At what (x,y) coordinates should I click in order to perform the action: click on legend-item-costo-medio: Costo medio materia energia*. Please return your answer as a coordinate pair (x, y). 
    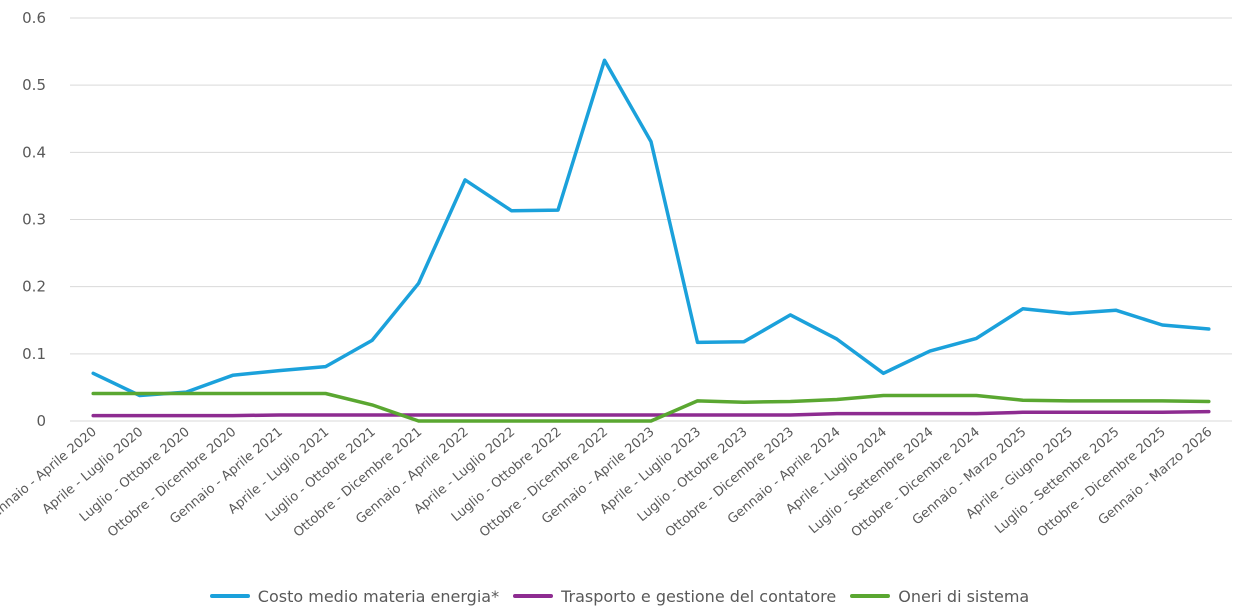
    Looking at the image, I should click on (354, 596).